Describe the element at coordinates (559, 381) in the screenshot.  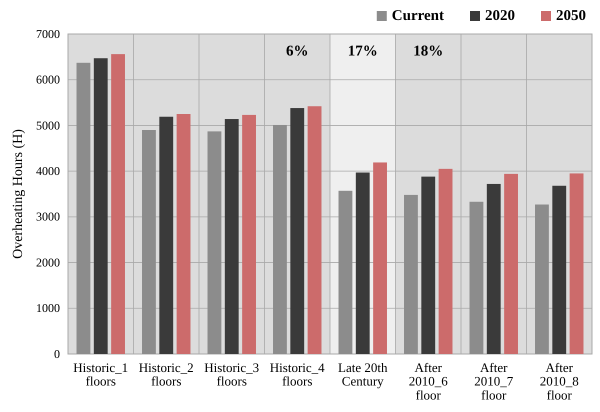
I see `x-tick-label: After 2010_8 floor` at that location.